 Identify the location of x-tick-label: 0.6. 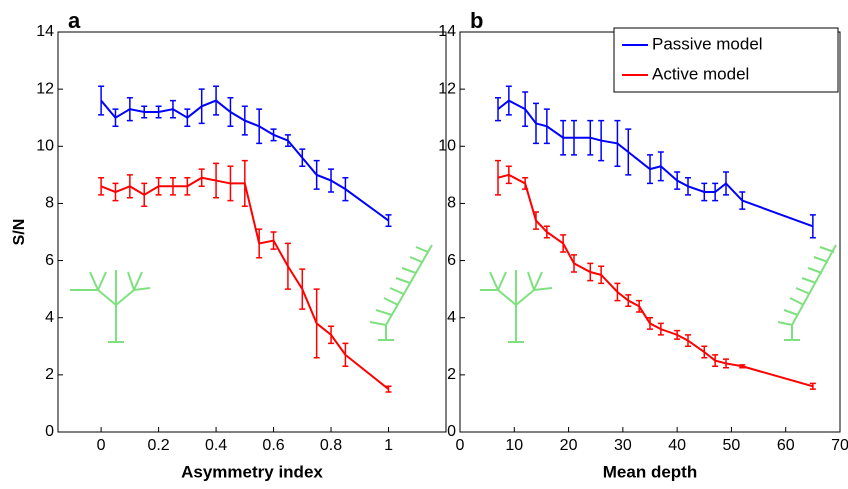
(273, 445).